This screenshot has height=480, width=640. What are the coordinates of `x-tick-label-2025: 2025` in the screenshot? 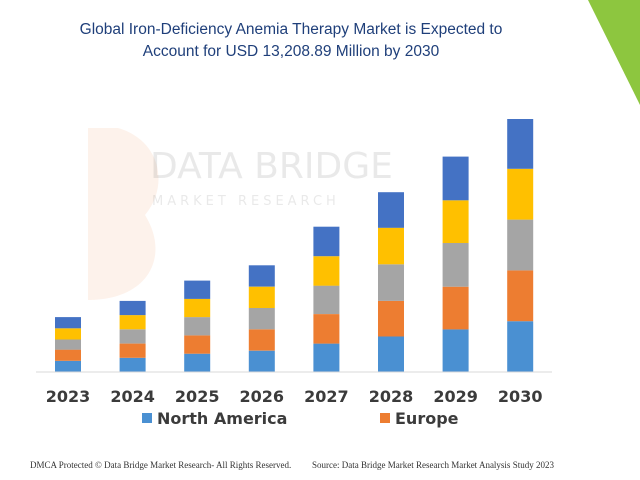 It's located at (197, 396).